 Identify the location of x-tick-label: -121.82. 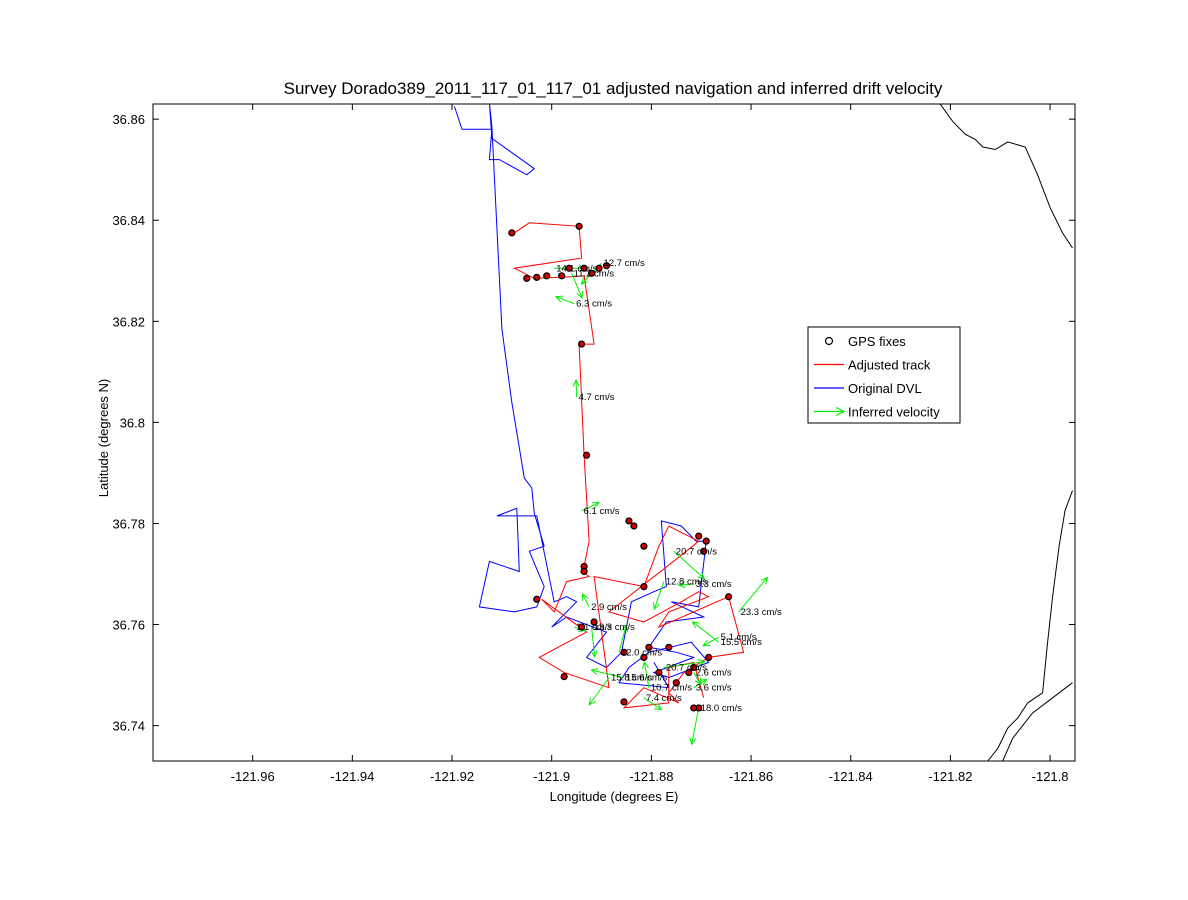
(950, 776).